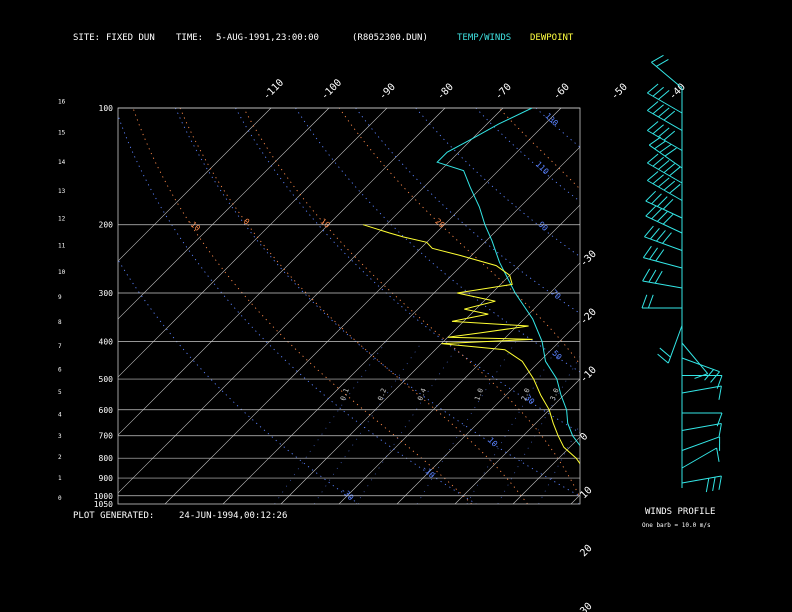 The width and height of the screenshot is (792, 612). What do you see at coordinates (130, 38) in the screenshot?
I see `site-value: FIXED DUN` at bounding box center [130, 38].